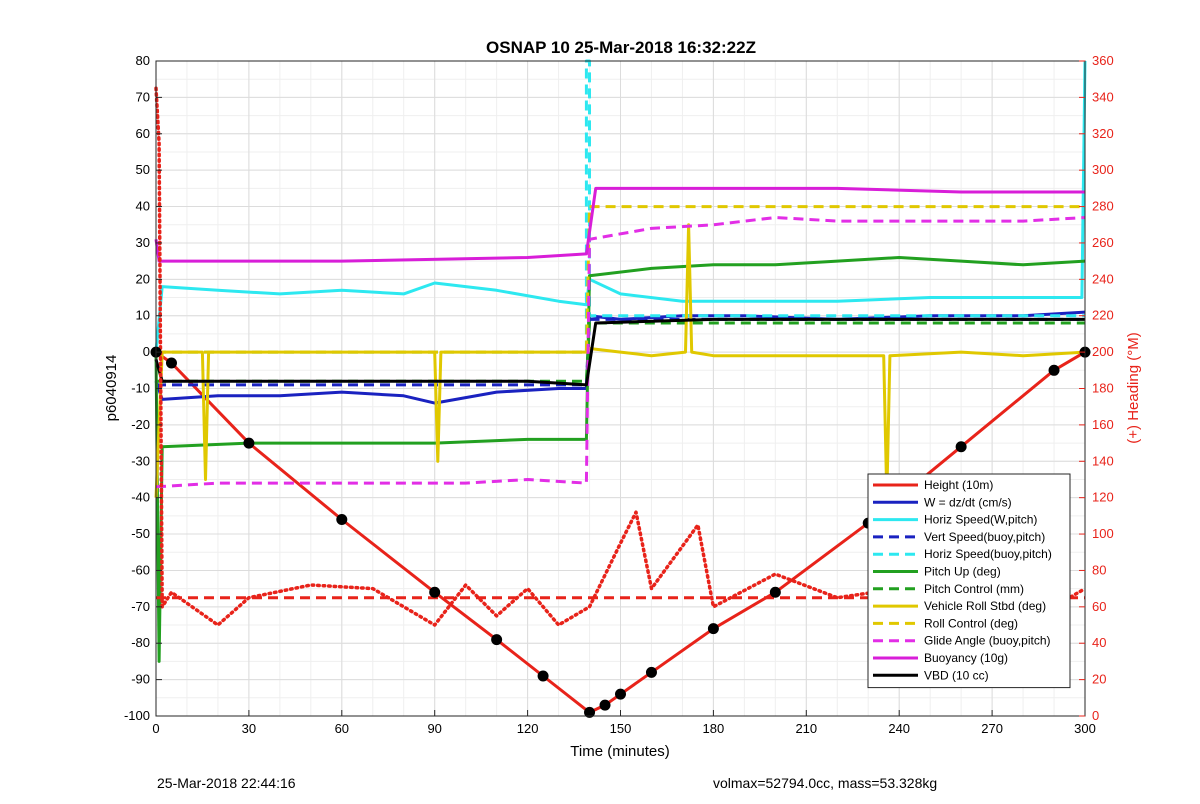 The height and width of the screenshot is (804, 1200). I want to click on x-tick-label: 30, so click(249, 728).